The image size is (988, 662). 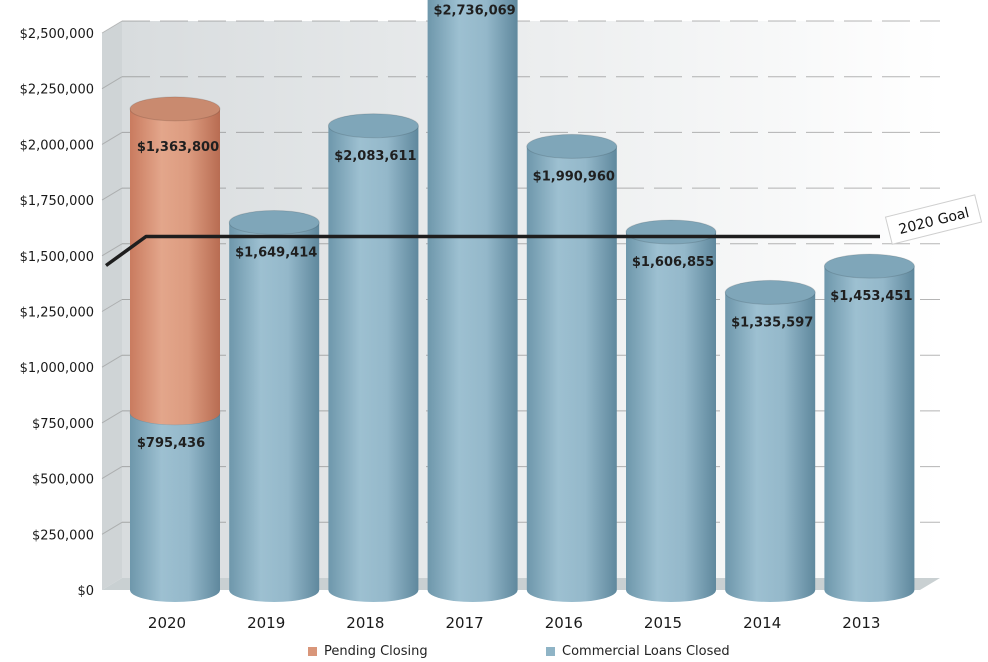 I want to click on legend-label-commercial: Commercial Loans Closed, so click(x=646, y=651).